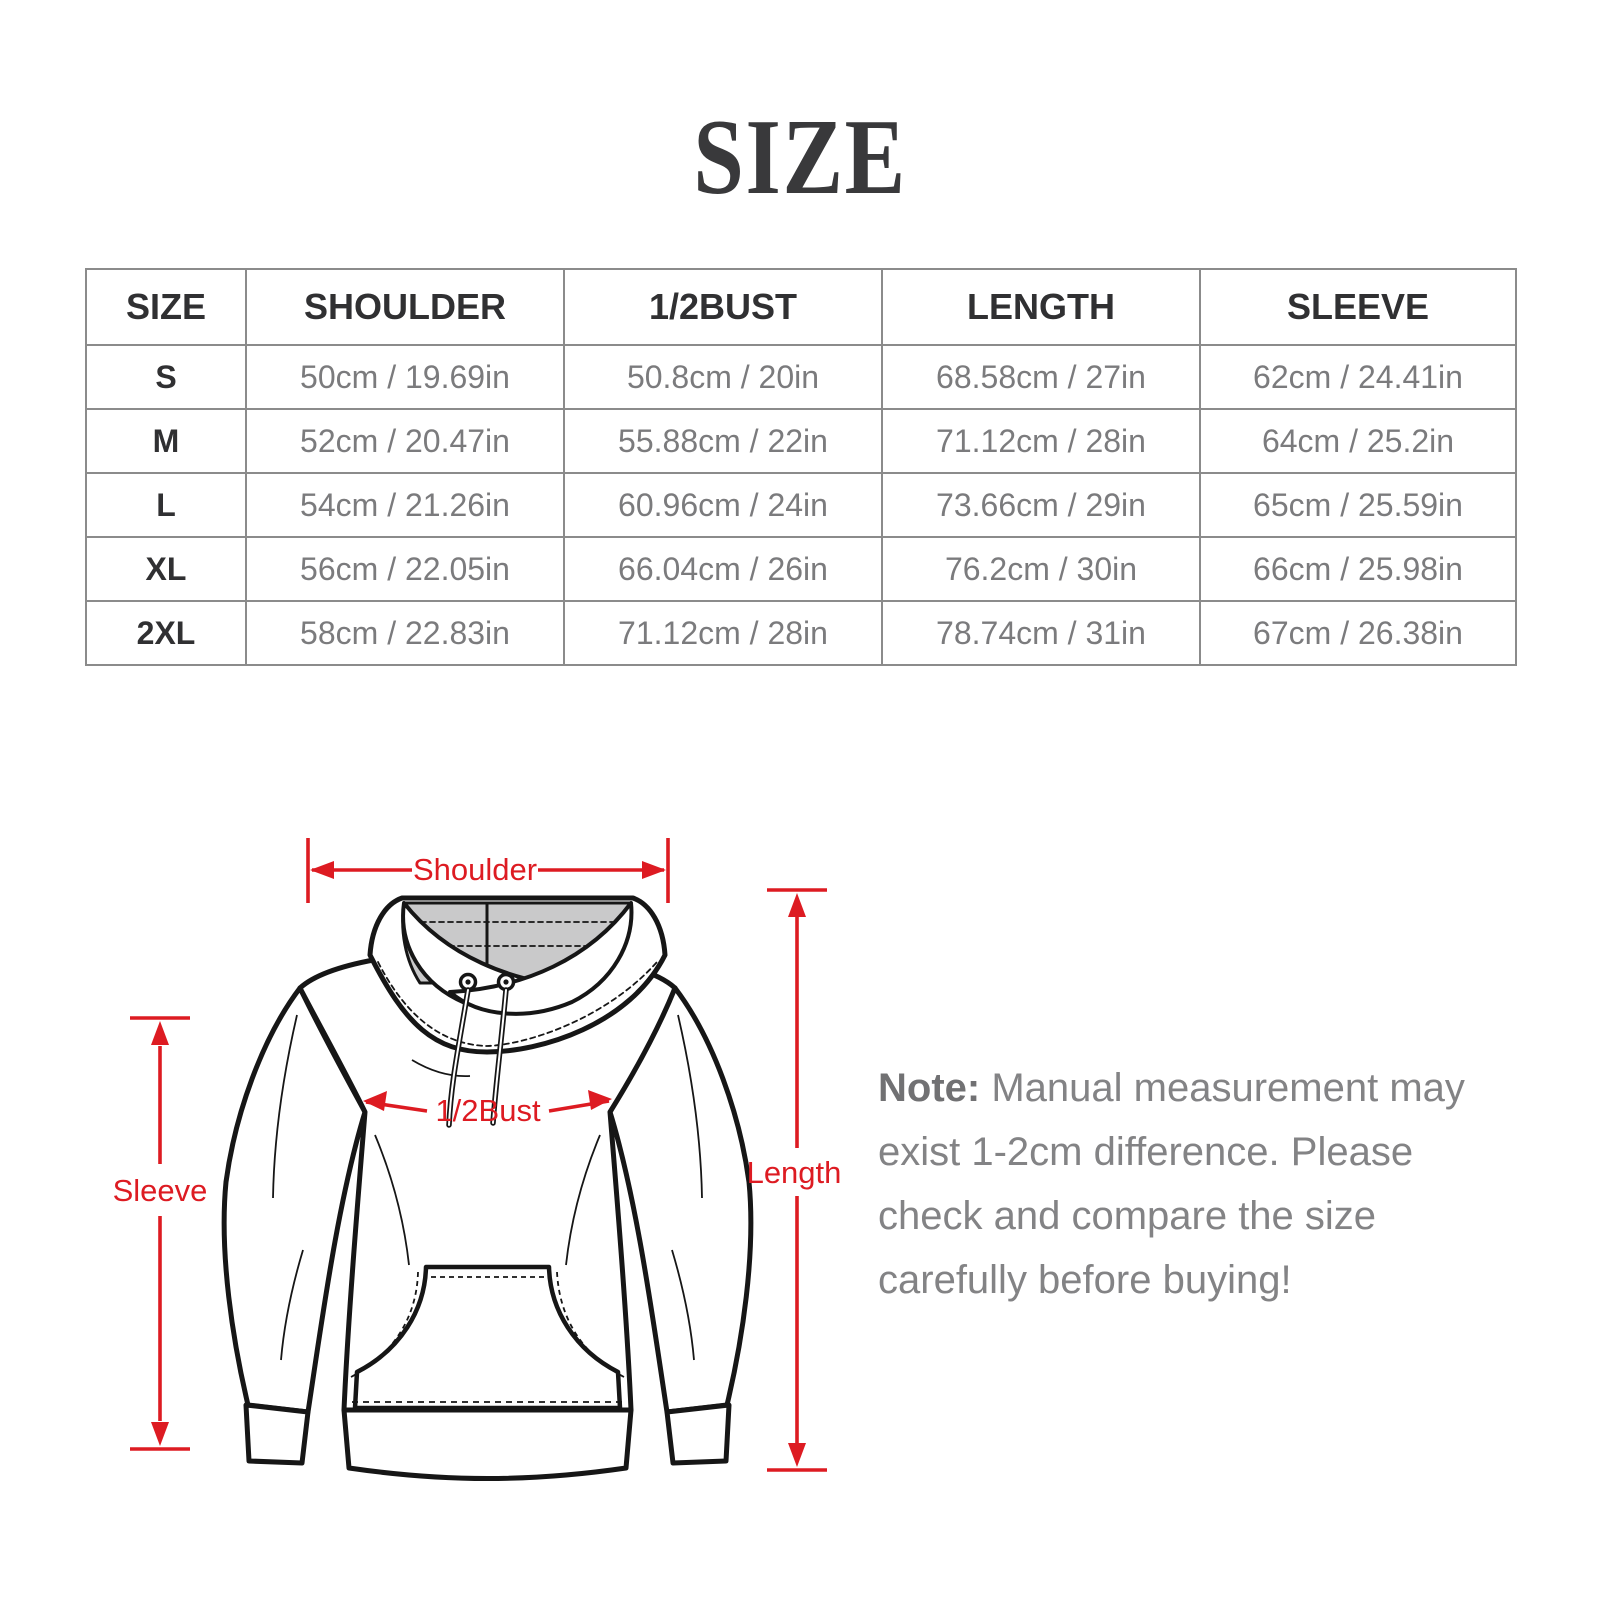 The height and width of the screenshot is (1600, 1600). Describe the element at coordinates (1358, 441) in the screenshot. I see `cell-sleeve: 64cm / 25.2in` at that location.